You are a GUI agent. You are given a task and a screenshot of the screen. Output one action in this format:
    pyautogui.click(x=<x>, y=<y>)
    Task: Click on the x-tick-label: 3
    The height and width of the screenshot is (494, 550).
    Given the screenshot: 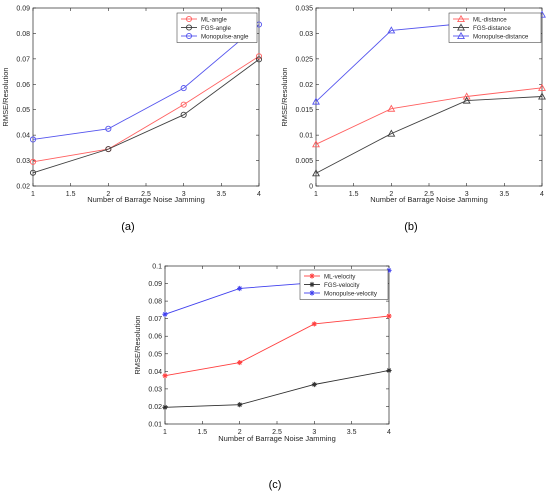 What is the action you would take?
    pyautogui.click(x=314, y=432)
    